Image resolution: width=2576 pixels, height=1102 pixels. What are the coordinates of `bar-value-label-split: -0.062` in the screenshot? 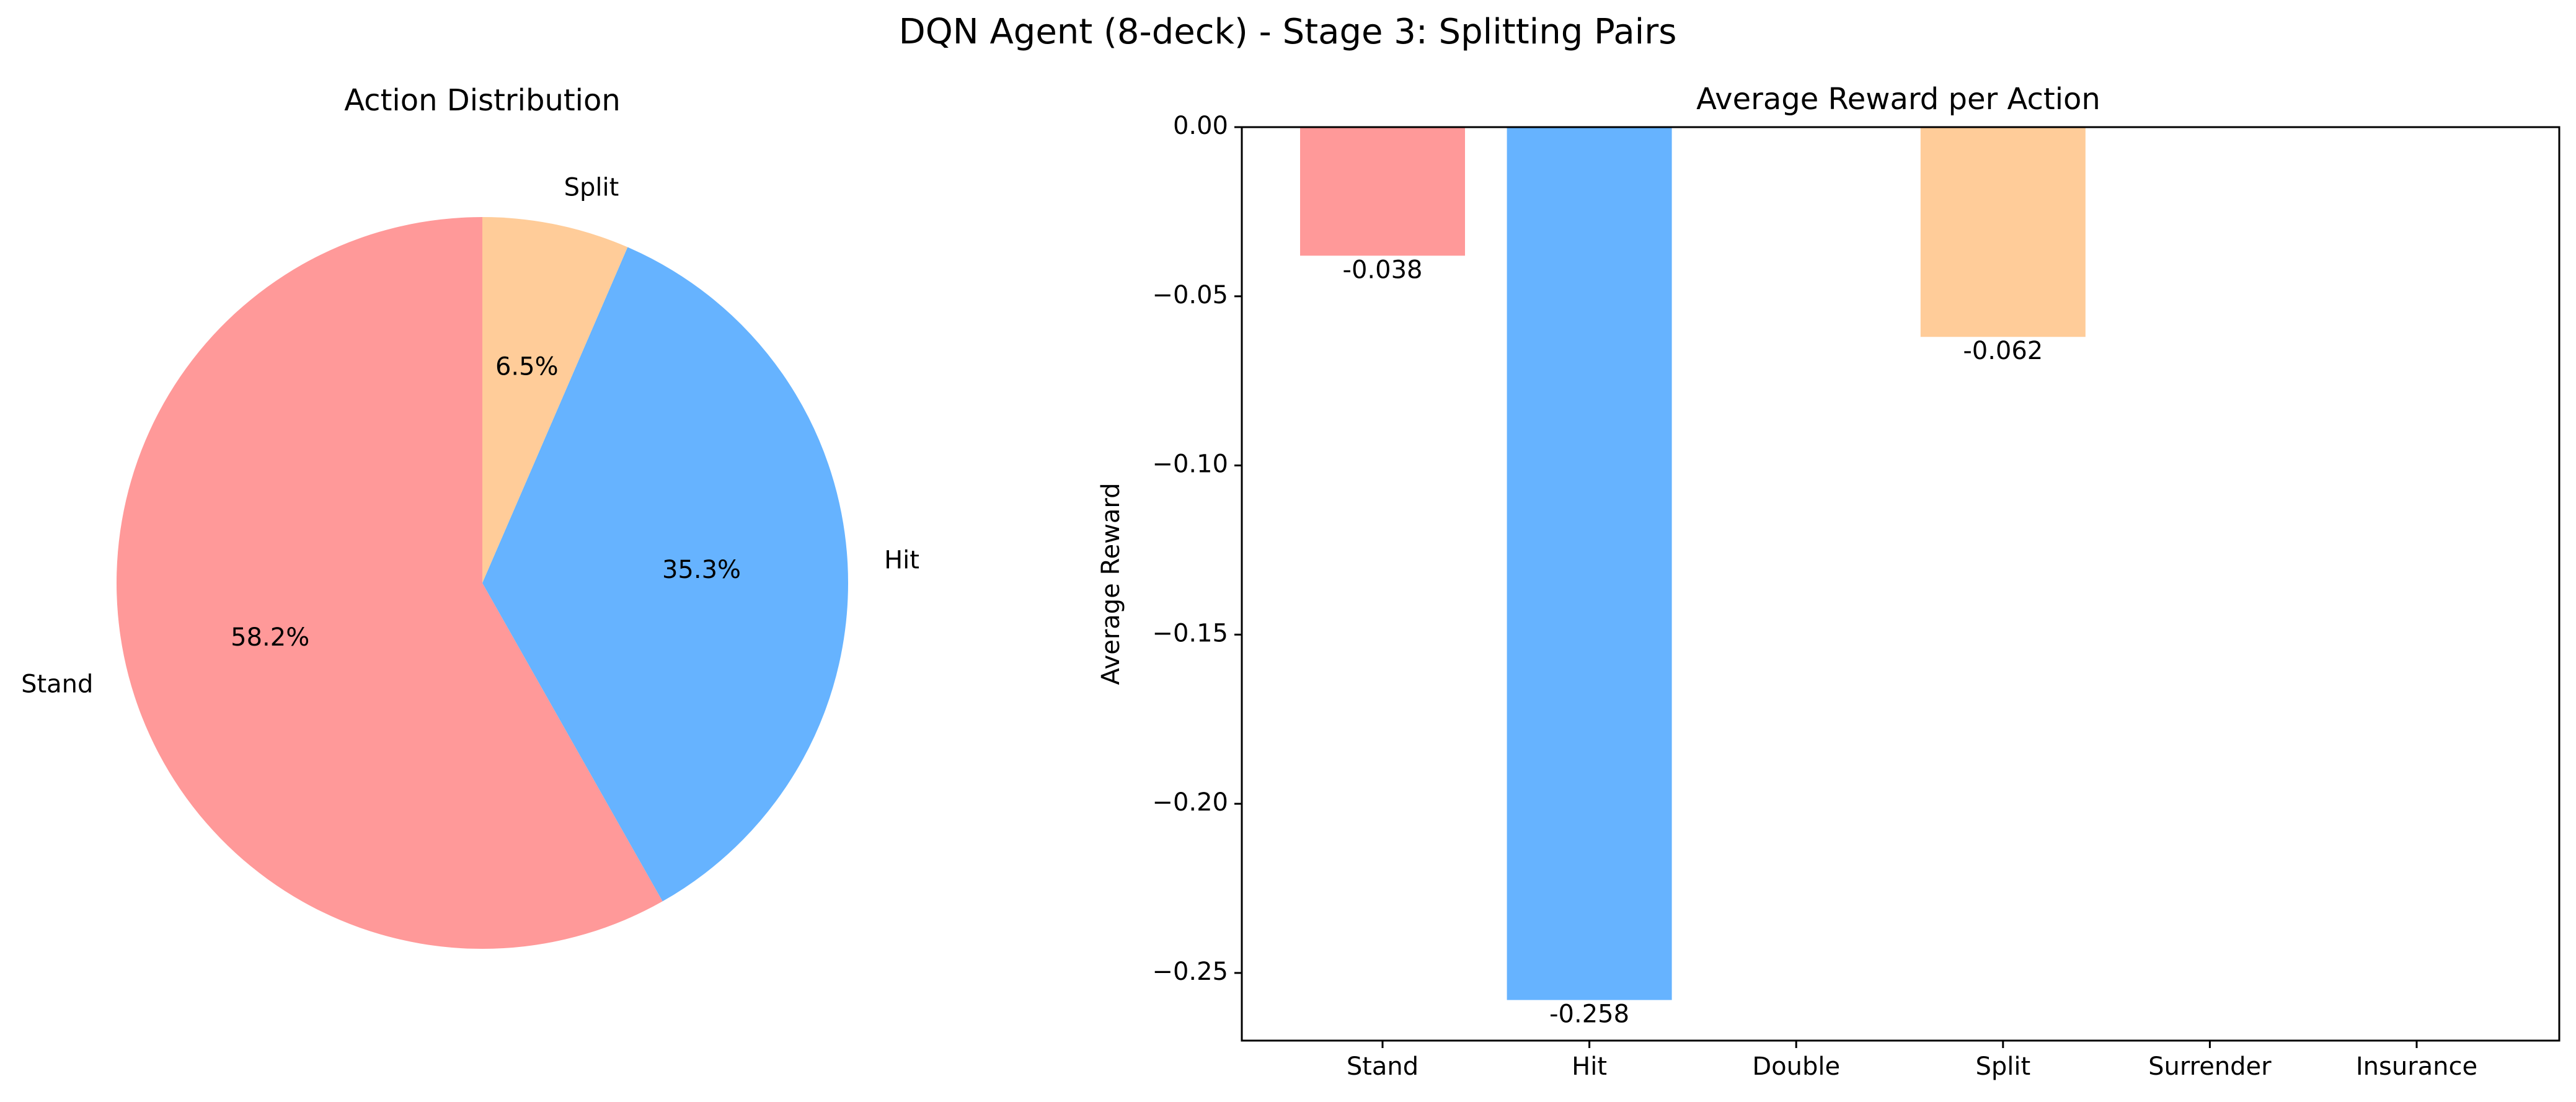 It's located at (2003, 351).